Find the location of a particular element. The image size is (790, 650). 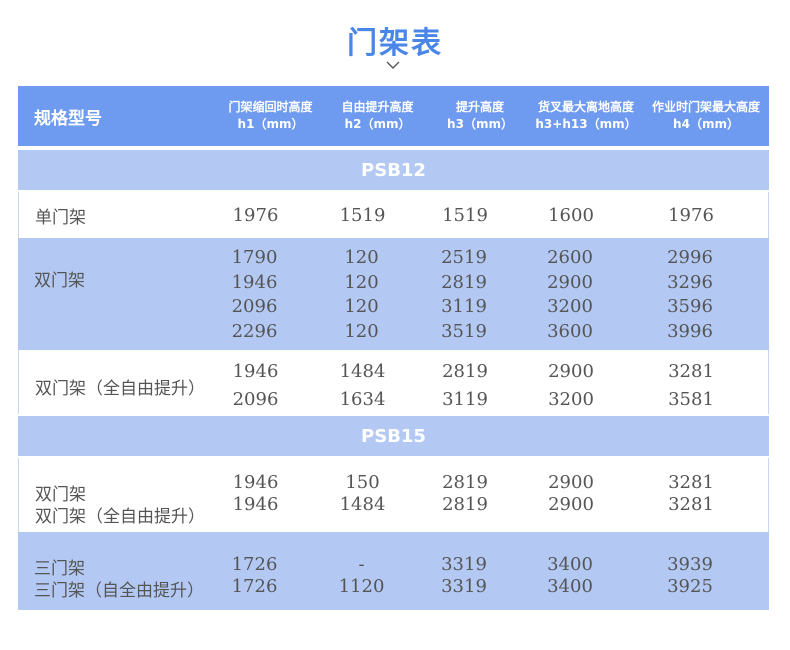

value-cell: 120 120 120 120 is located at coordinates (361, 298).